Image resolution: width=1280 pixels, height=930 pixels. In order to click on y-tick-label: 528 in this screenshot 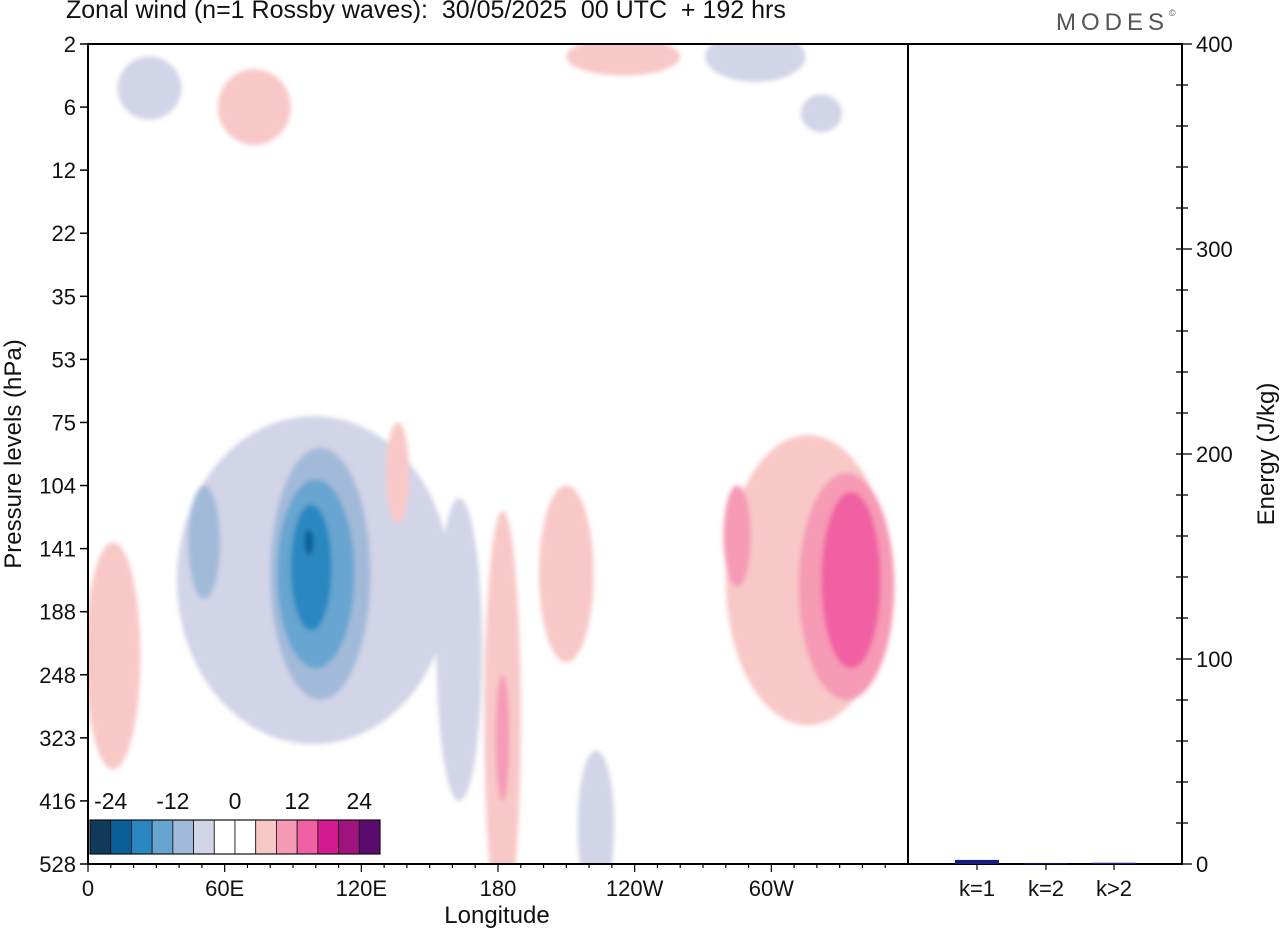, I will do `click(57, 864)`.